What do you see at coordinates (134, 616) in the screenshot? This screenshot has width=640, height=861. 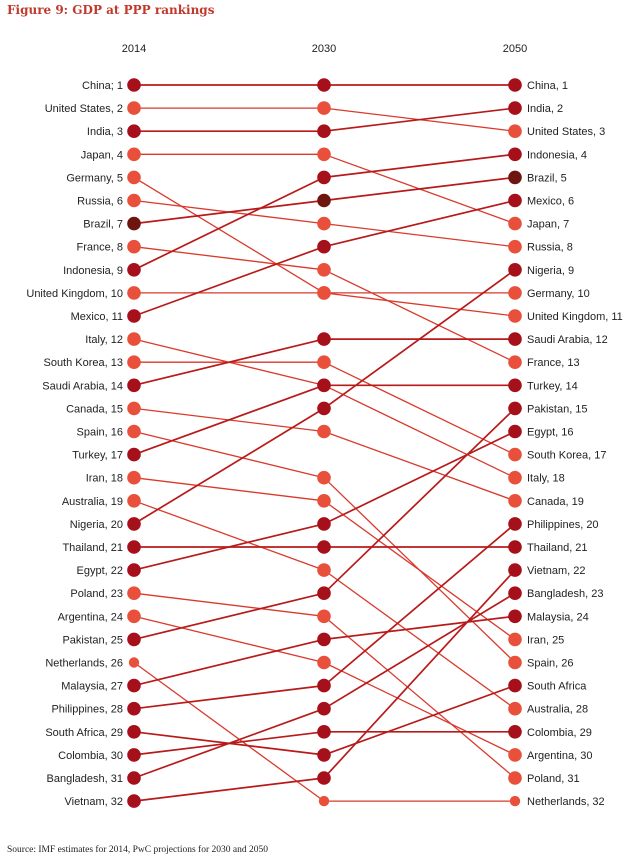 I see `dot-argentina-2014` at bounding box center [134, 616].